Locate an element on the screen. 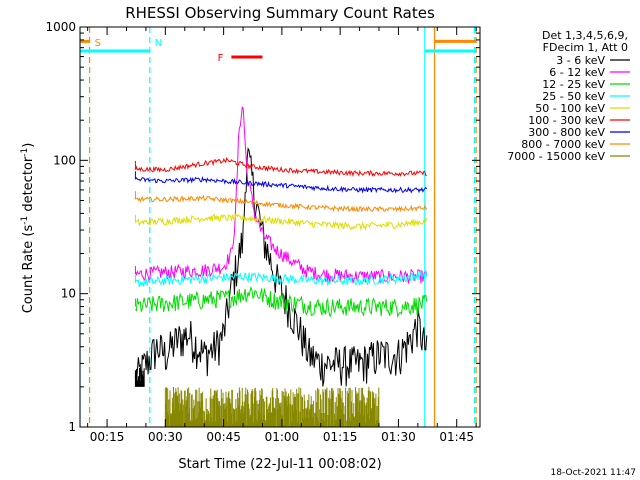 Image resolution: width=640 pixels, height=480 pixels. x-tick-label-01:00: 01:00 is located at coordinates (282, 437).